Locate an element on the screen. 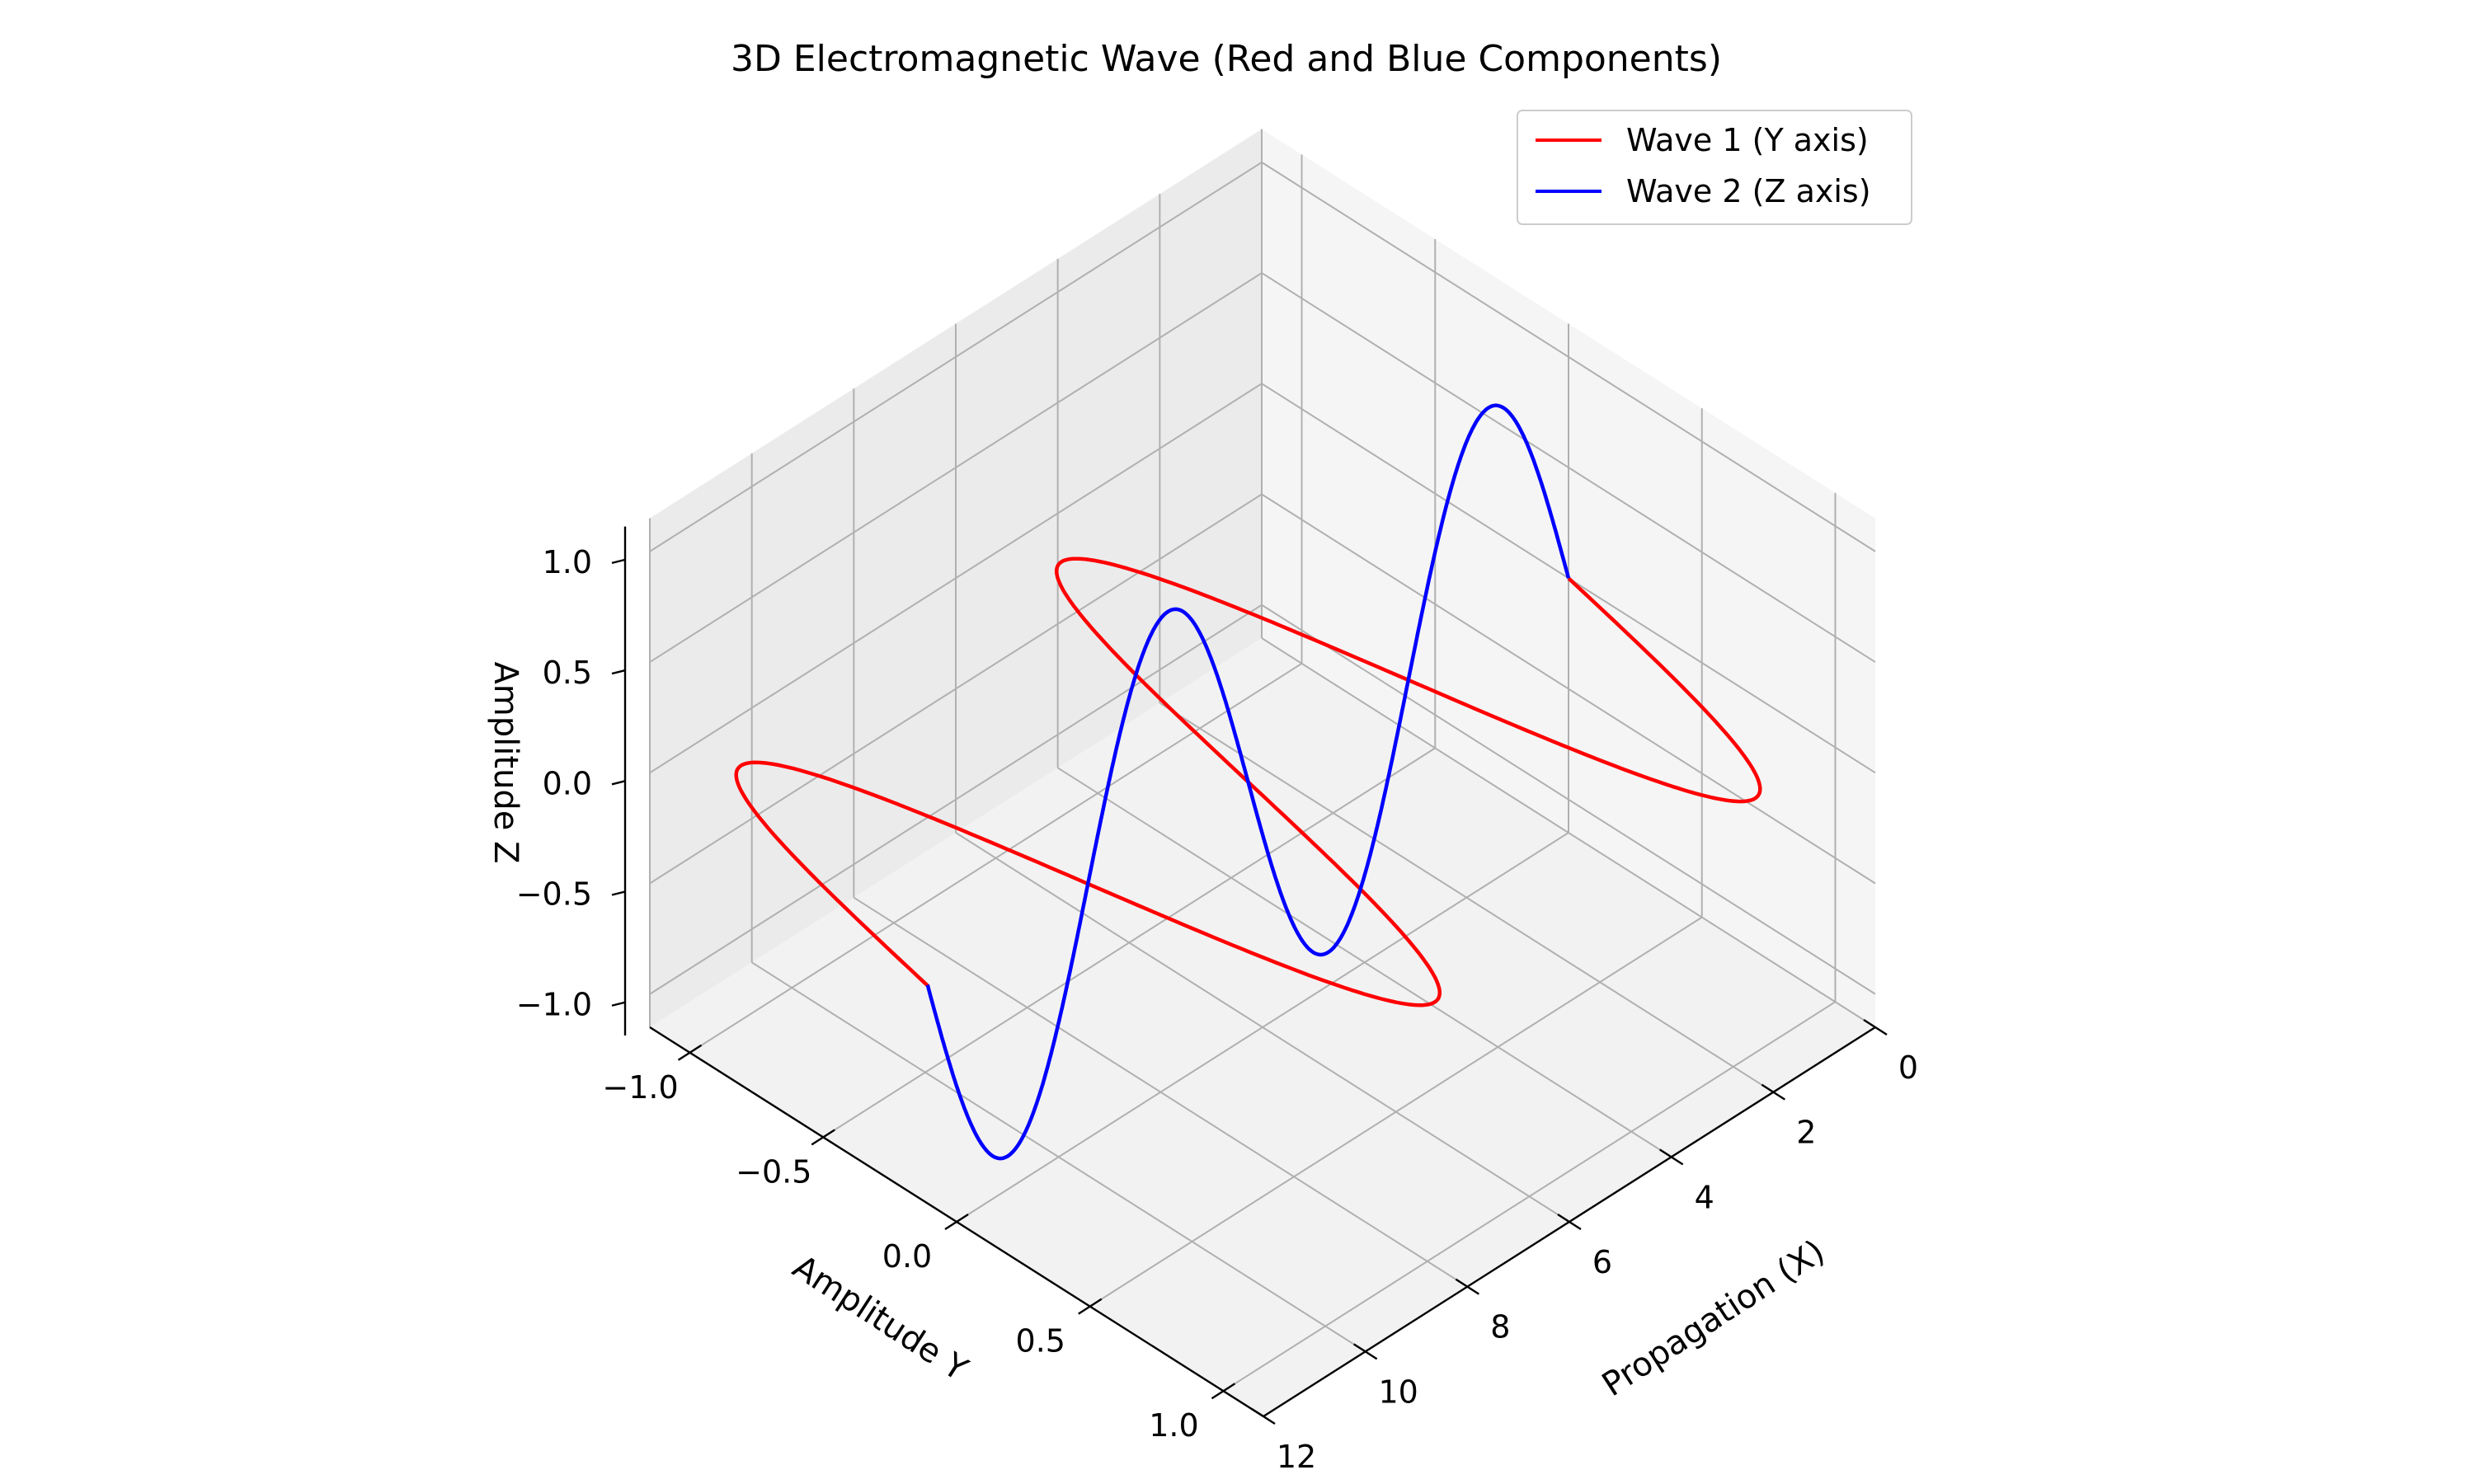 The height and width of the screenshot is (1484, 2474). x-tick-label: 12 is located at coordinates (1296, 1457).